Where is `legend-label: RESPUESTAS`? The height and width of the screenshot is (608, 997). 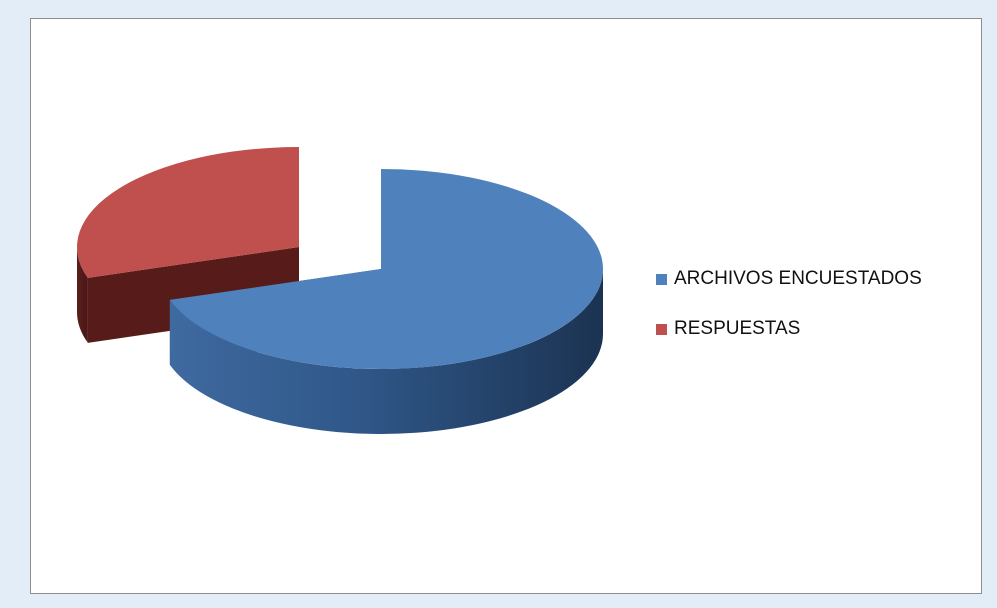 legend-label: RESPUESTAS is located at coordinates (737, 328).